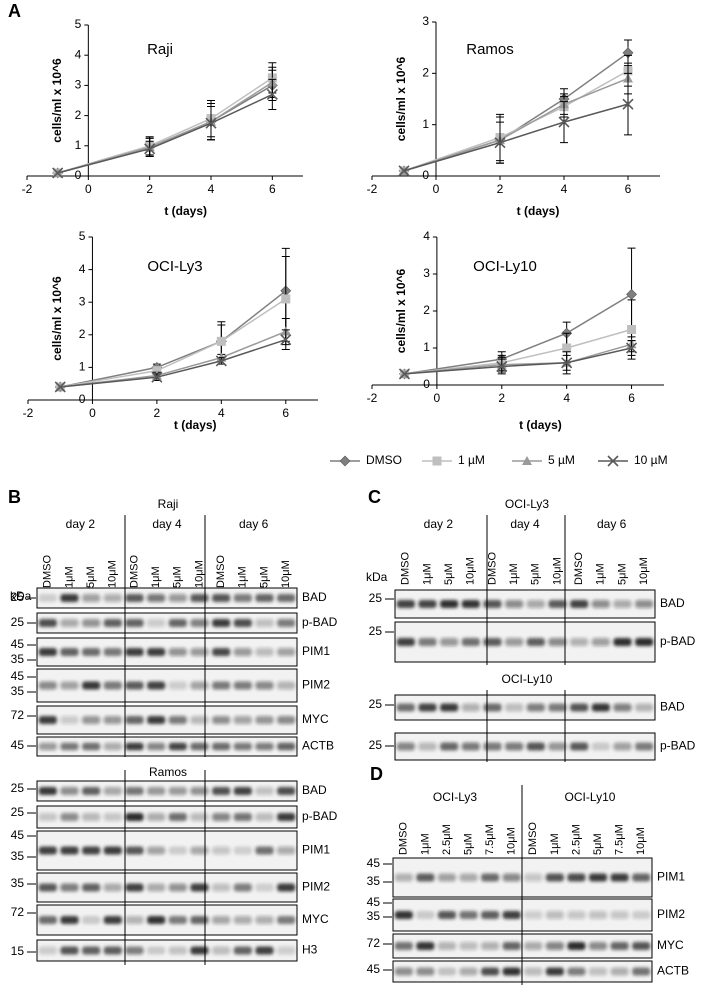 The width and height of the screenshot is (701, 994). What do you see at coordinates (315, 719) in the screenshot?
I see `protein-label: MYC` at bounding box center [315, 719].